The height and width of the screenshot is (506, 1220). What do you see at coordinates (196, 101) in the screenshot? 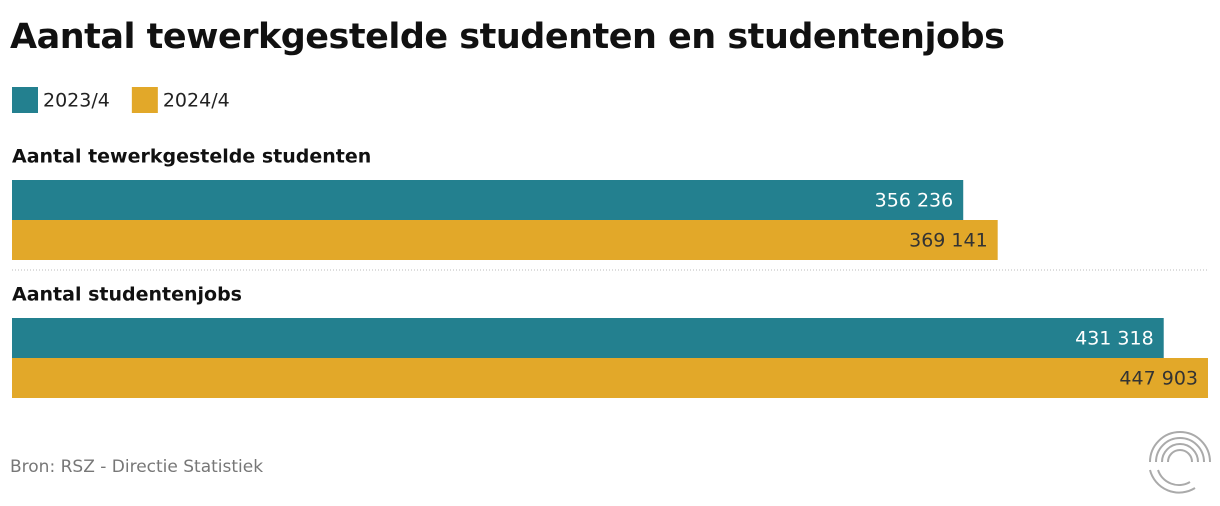
I see `legend-label: 2024/4` at bounding box center [196, 101].